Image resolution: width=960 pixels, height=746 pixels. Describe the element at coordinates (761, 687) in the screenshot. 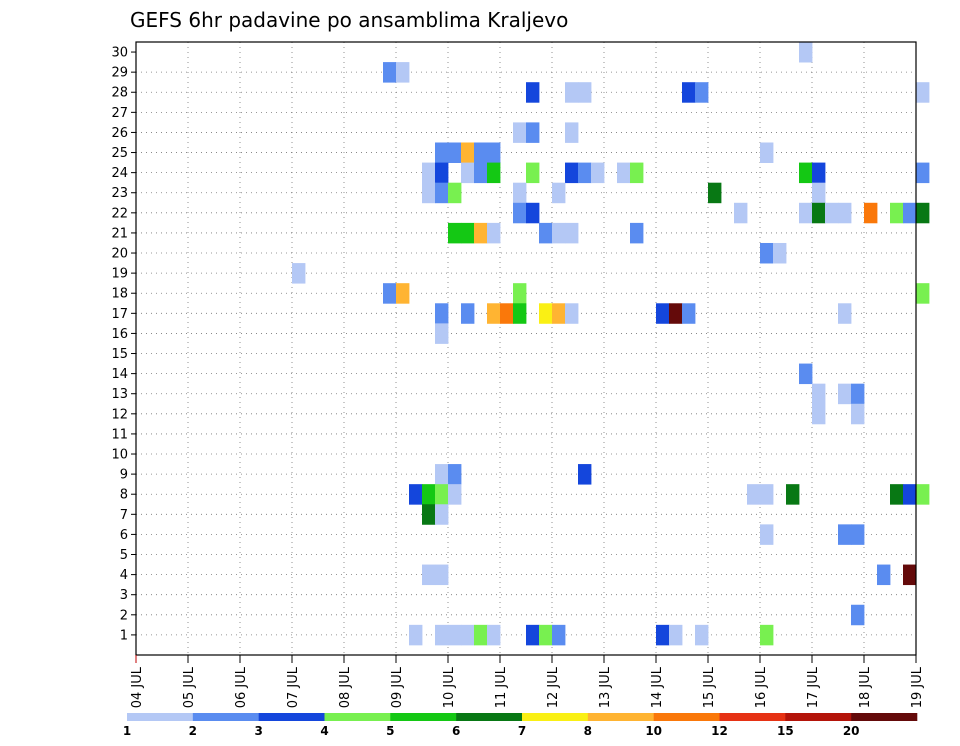

I see `x-tick-label: 16 JUL` at that location.